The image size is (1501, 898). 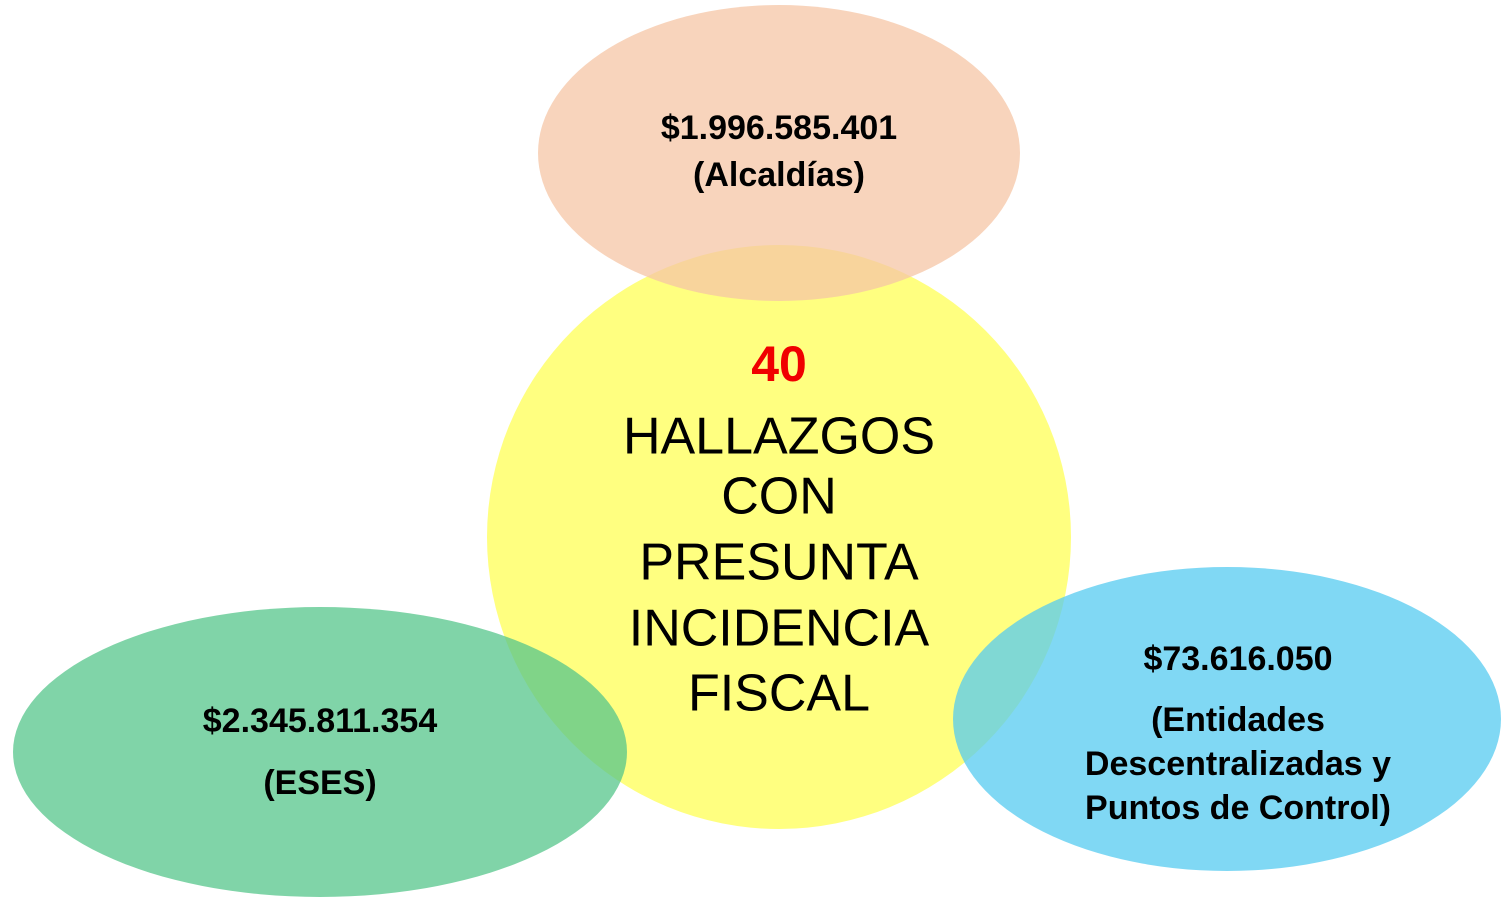 I want to click on center-label-line: HALLAZGOS, so click(x=779, y=437).